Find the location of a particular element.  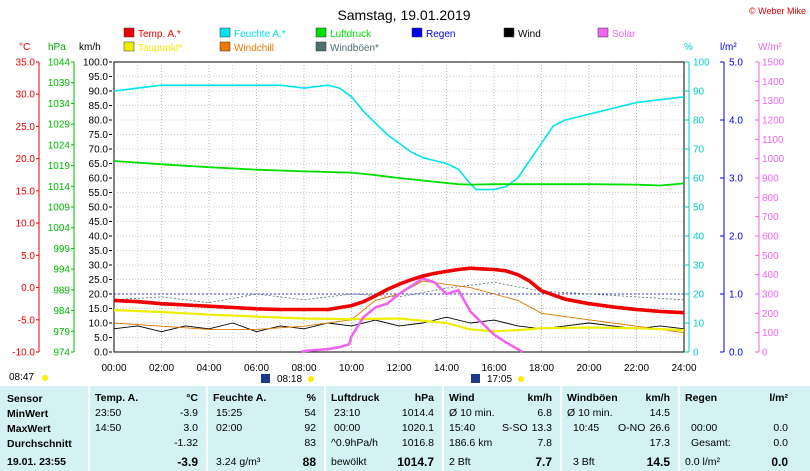

x-tick-label: 14:00 is located at coordinates (446, 368).